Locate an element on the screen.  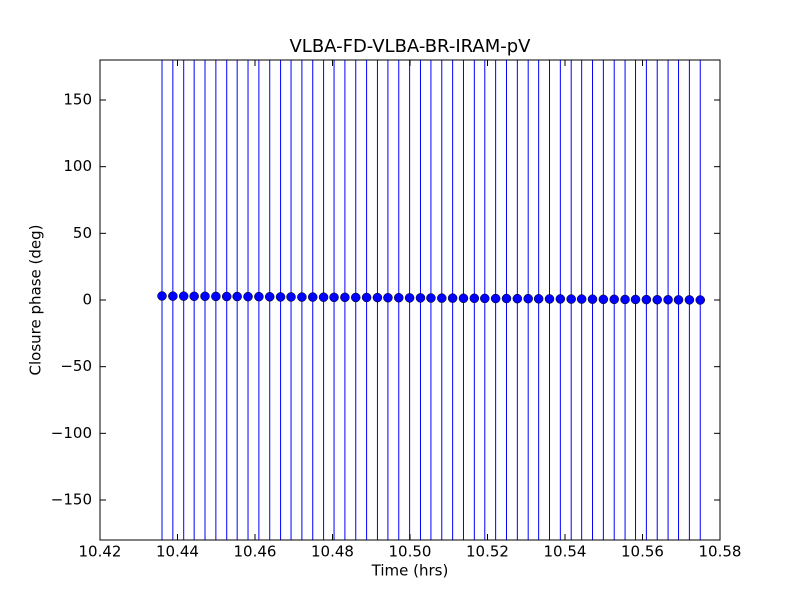
x-tick-label: 10.58 is located at coordinates (720, 552).